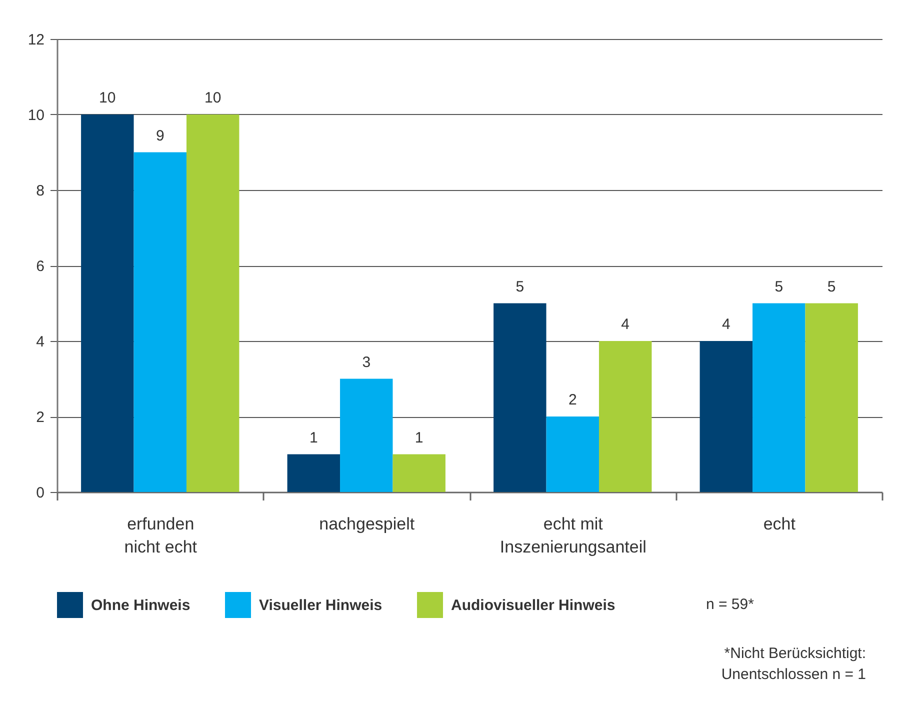  I want to click on y-tick-label: 6, so click(40, 266).